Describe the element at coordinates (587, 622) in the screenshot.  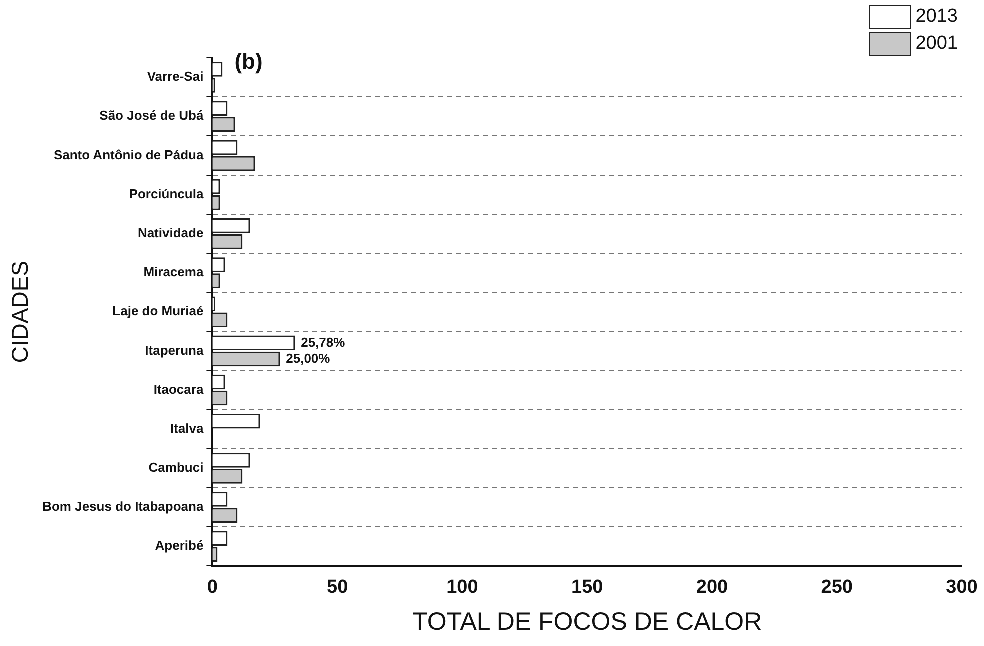
I see `x-axis-title: TOTAL DE FOCOS DE CALOR` at that location.